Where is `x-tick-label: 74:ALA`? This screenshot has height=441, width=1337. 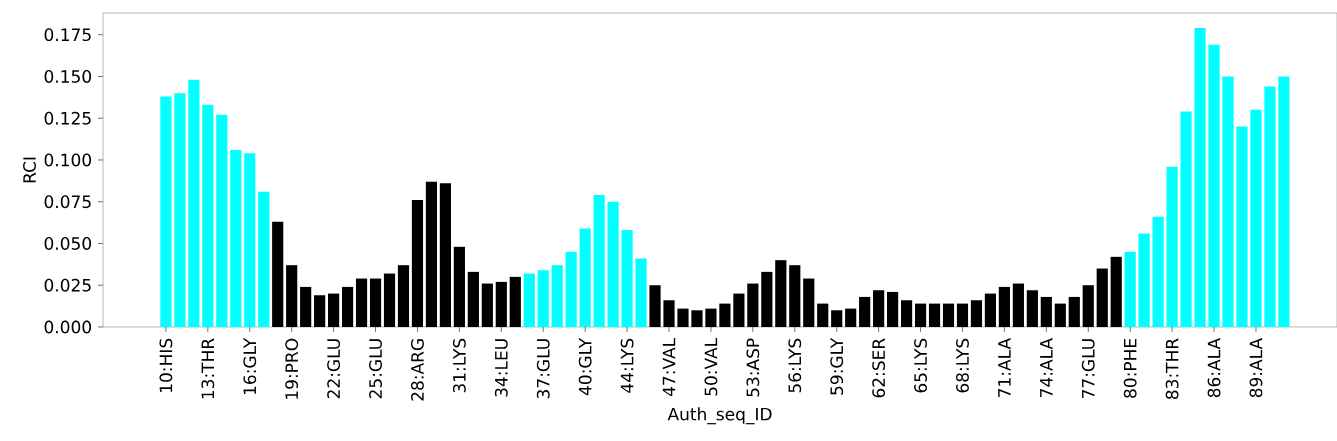
x-tick-label: 74:ALA is located at coordinates (1046, 367).